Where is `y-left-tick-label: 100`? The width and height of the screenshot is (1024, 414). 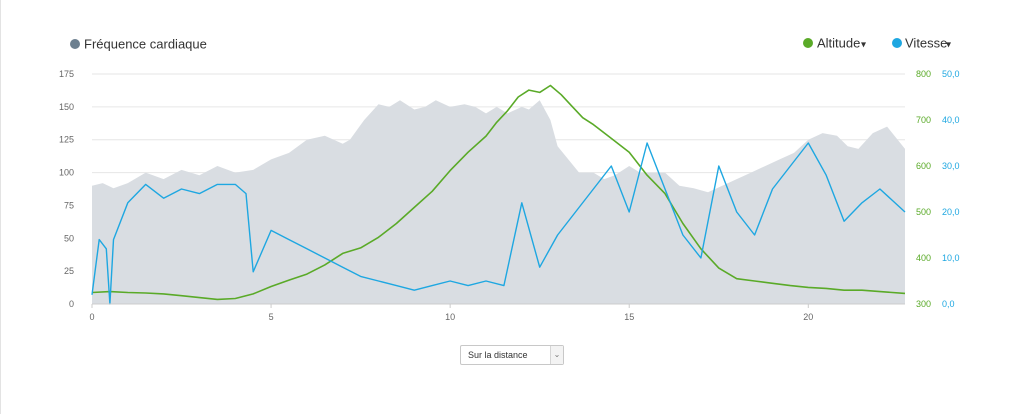 y-left-tick-label: 100 is located at coordinates (66, 173).